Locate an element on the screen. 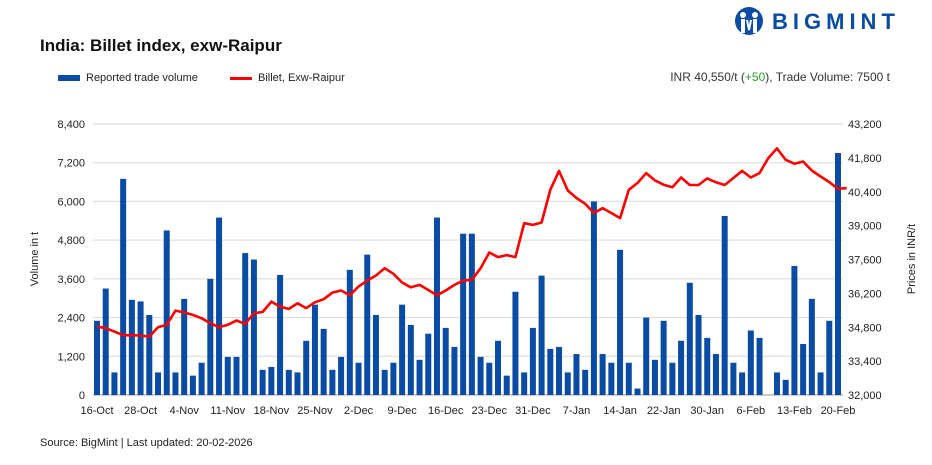 This screenshot has width=932, height=465. x-tick: 31-Dec is located at coordinates (533, 411).